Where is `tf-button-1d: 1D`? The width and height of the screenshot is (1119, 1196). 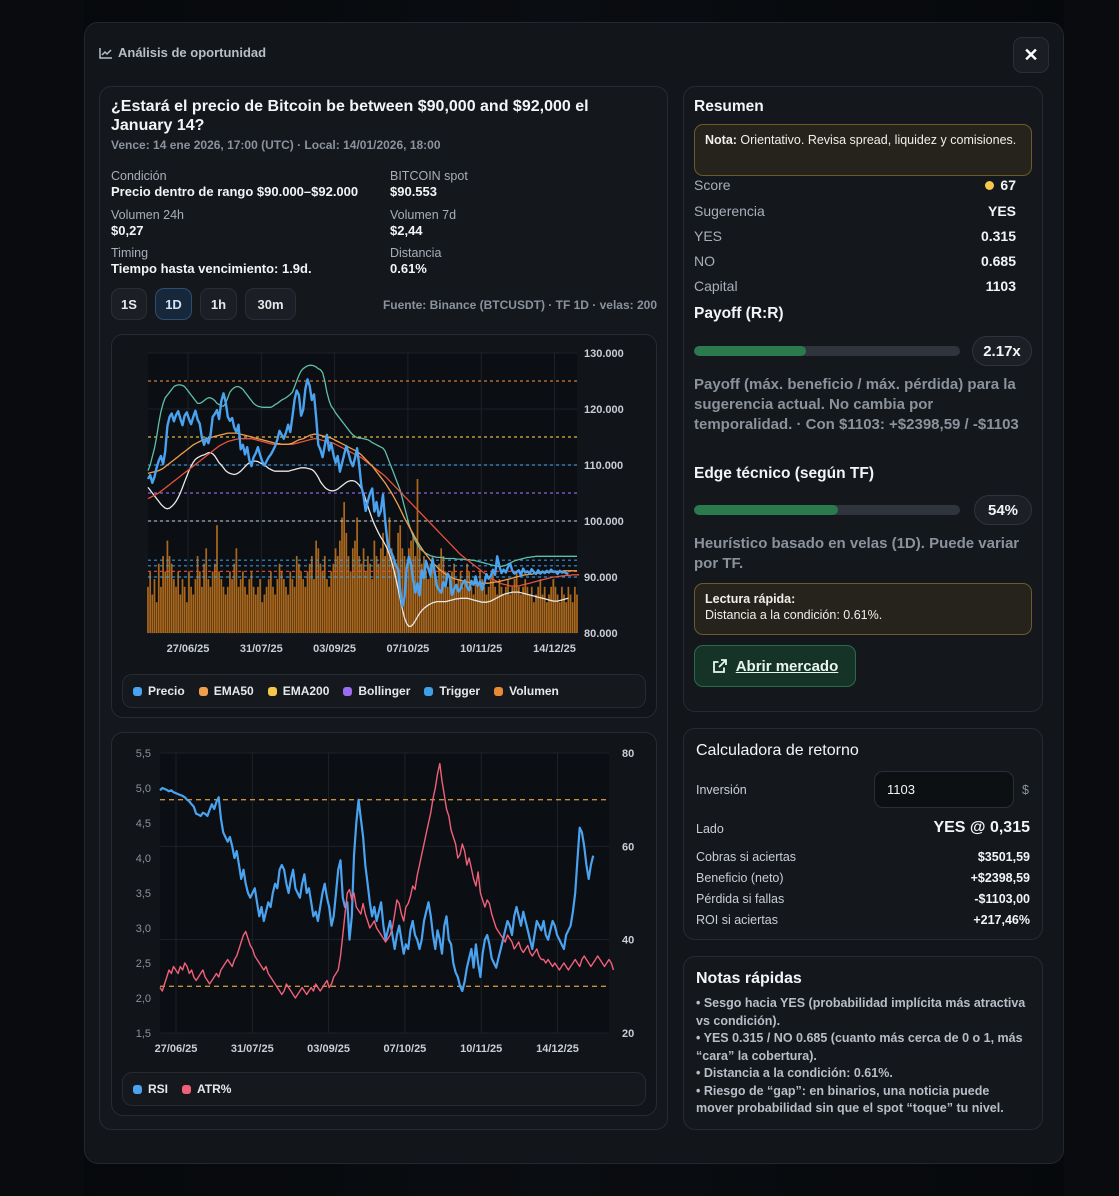 tf-button-1d: 1D is located at coordinates (173, 304).